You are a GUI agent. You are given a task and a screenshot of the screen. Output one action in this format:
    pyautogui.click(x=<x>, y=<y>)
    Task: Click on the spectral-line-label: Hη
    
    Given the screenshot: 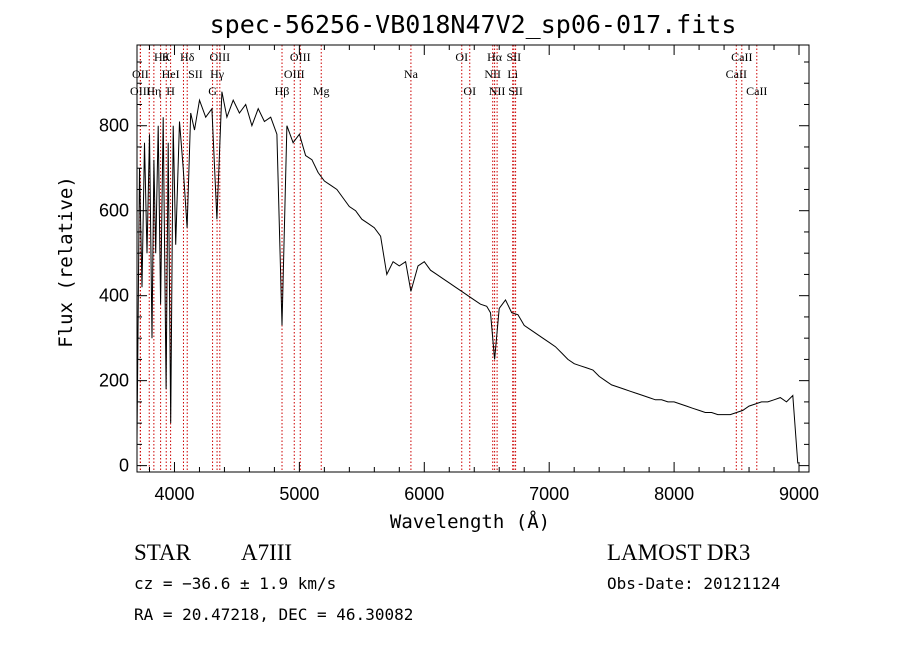 What is the action you would take?
    pyautogui.click(x=153, y=91)
    